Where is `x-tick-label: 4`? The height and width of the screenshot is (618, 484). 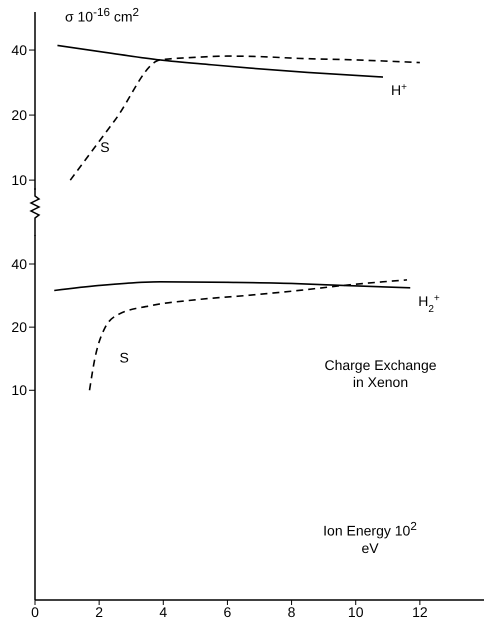 x-tick-label: 4 is located at coordinates (163, 611).